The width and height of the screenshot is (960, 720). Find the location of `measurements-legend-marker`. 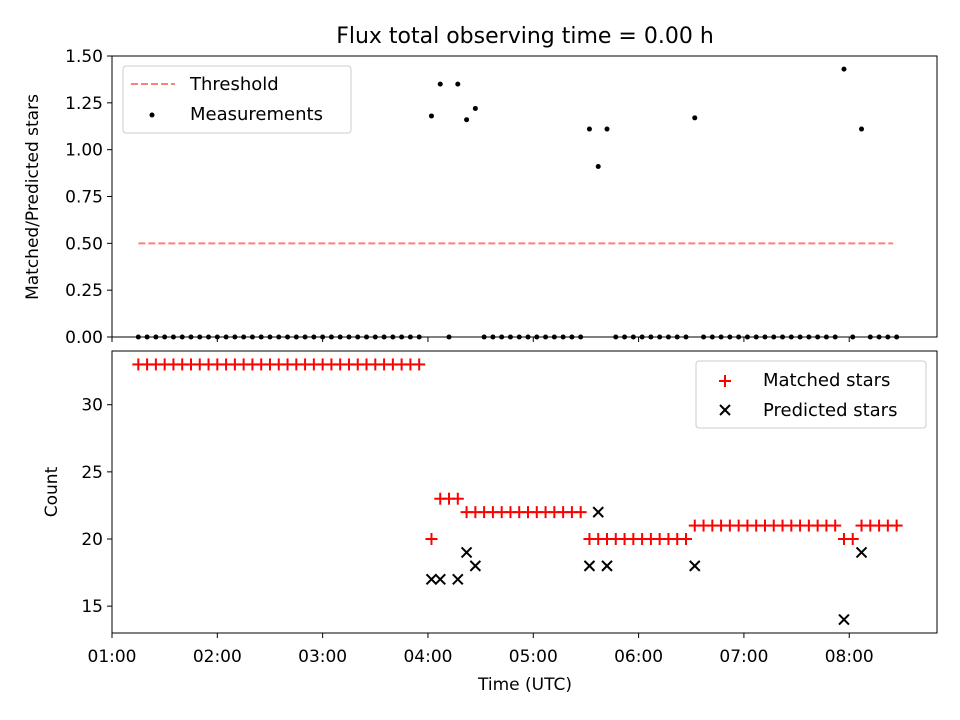

measurements-legend-marker is located at coordinates (152, 115).